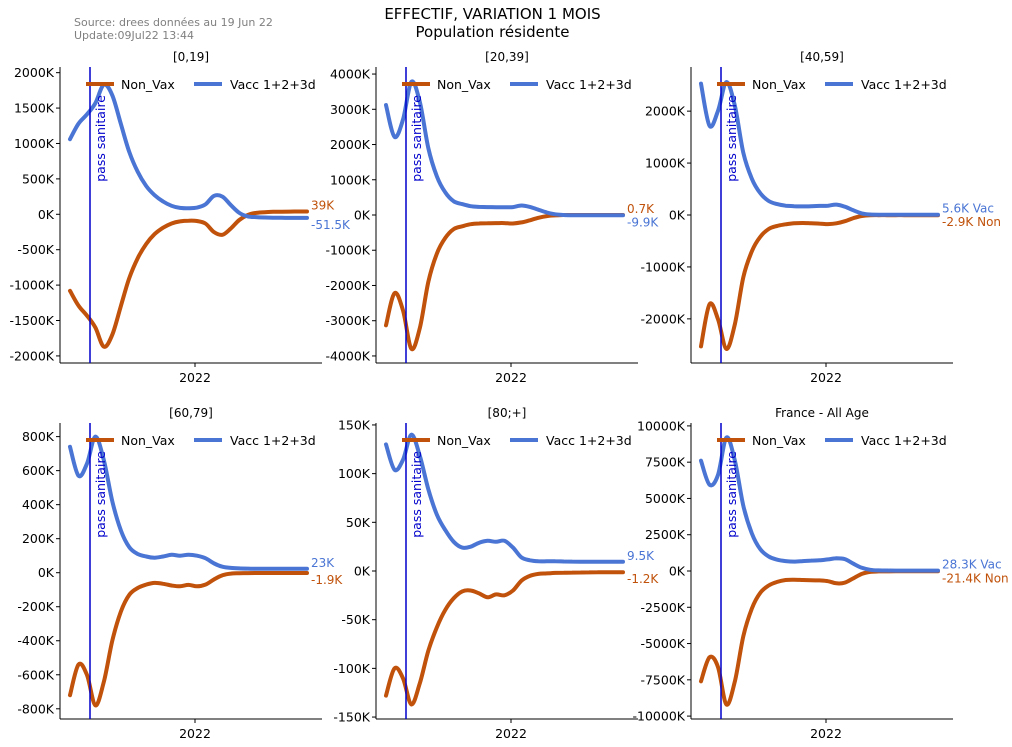 This screenshot has width=1012, height=747. What do you see at coordinates (507, 413) in the screenshot?
I see `chart-title: [80;+]` at bounding box center [507, 413].